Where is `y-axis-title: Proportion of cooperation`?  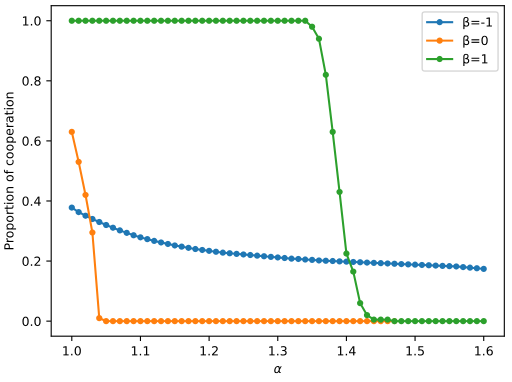
y-axis-title: Proportion of cooperation is located at coordinates (10, 171).